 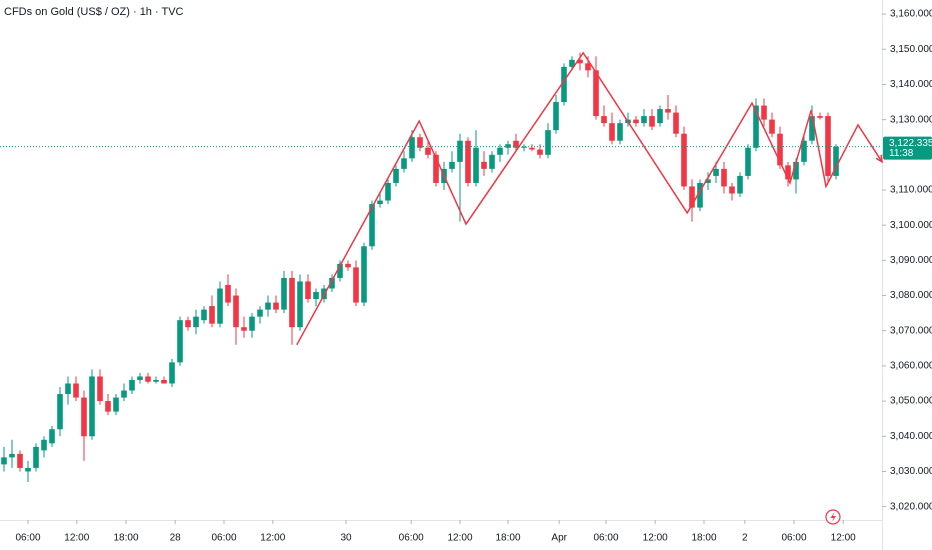 What do you see at coordinates (911, 49) in the screenshot?
I see `y-tick-label: 3,150.000` at bounding box center [911, 49].